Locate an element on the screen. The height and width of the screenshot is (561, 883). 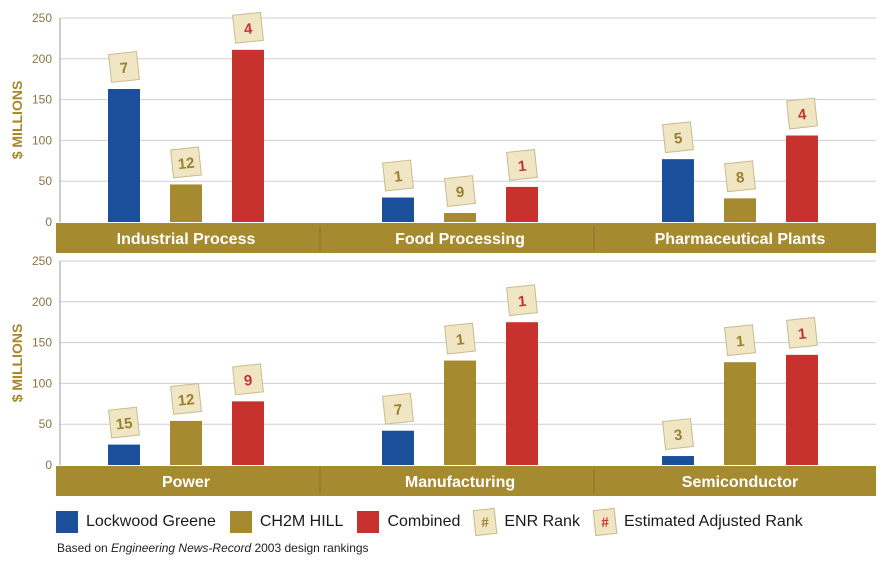
rank-tag: 3 is located at coordinates (678, 434).